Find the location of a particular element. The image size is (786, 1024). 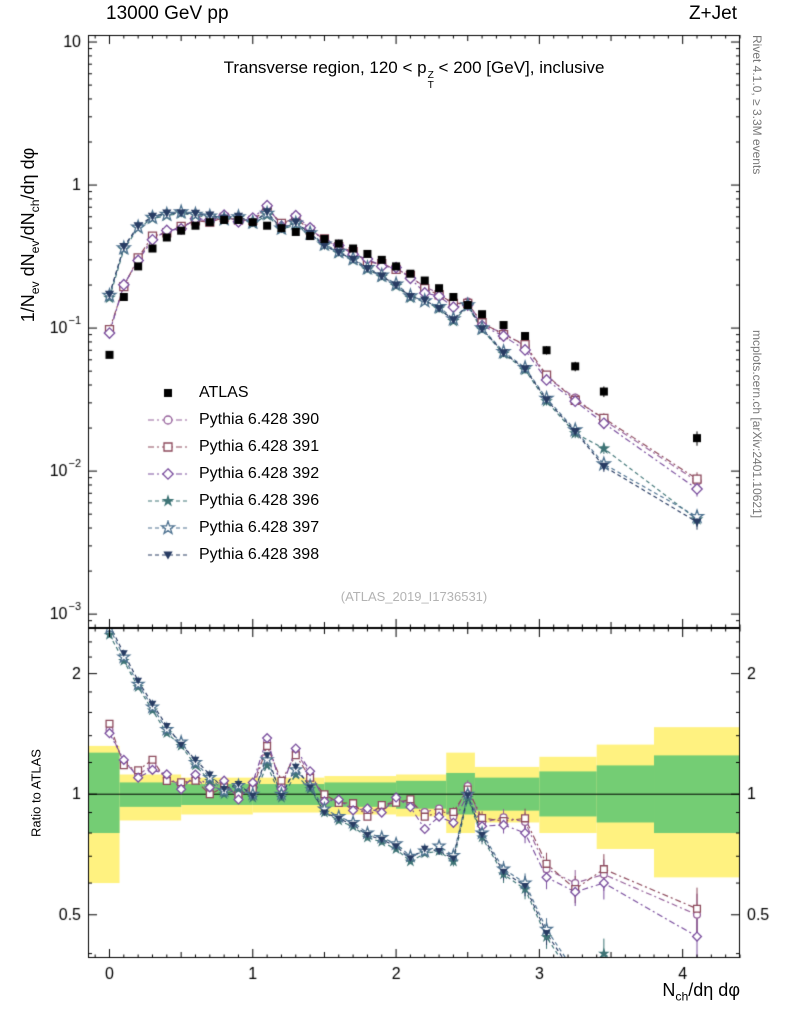

legend-item-label: Pythia 6.428 391 is located at coordinates (259, 446).